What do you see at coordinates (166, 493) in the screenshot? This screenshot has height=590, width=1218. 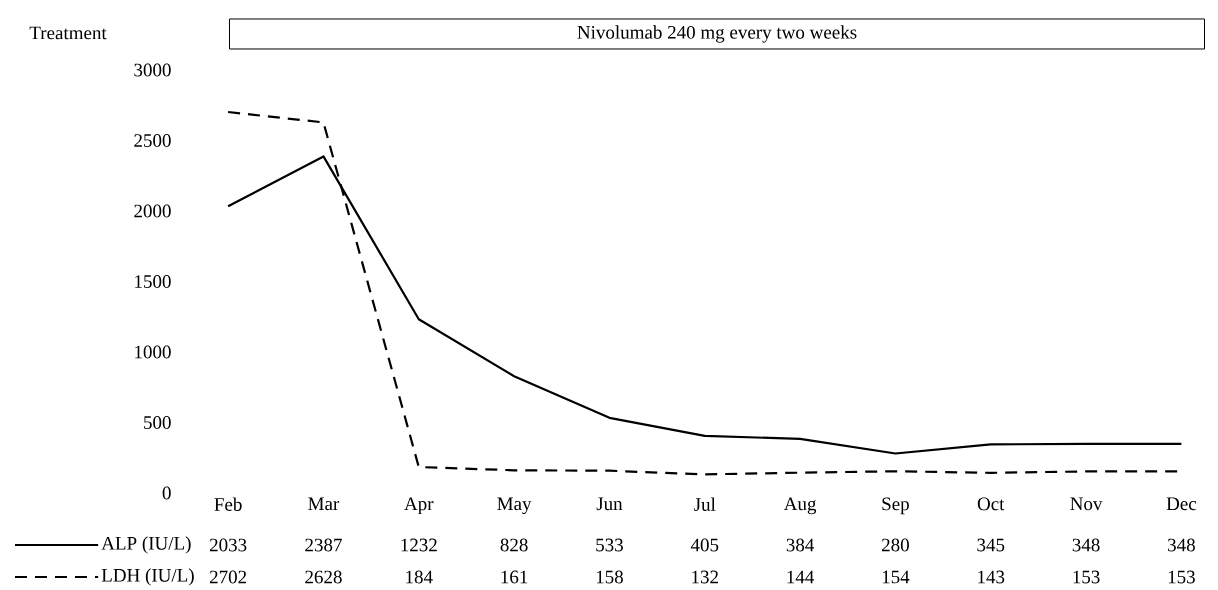 I see `y-tick-label: 0` at bounding box center [166, 493].